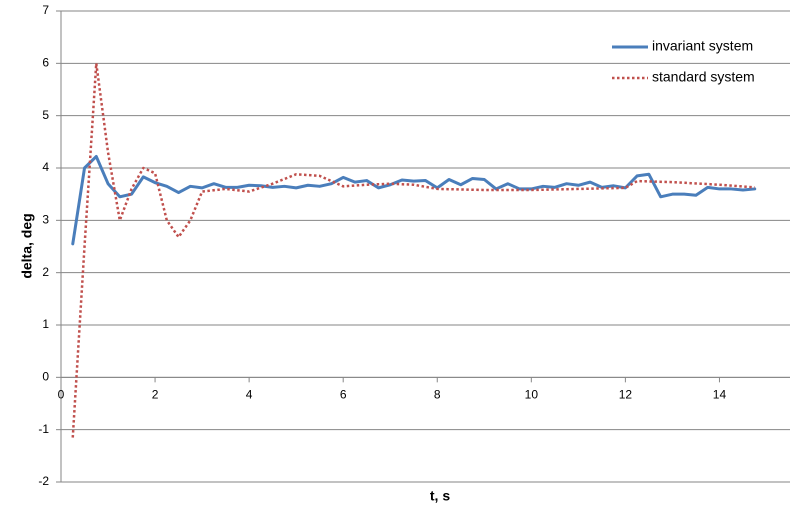  I want to click on x-tick-label: 0, so click(61, 395).